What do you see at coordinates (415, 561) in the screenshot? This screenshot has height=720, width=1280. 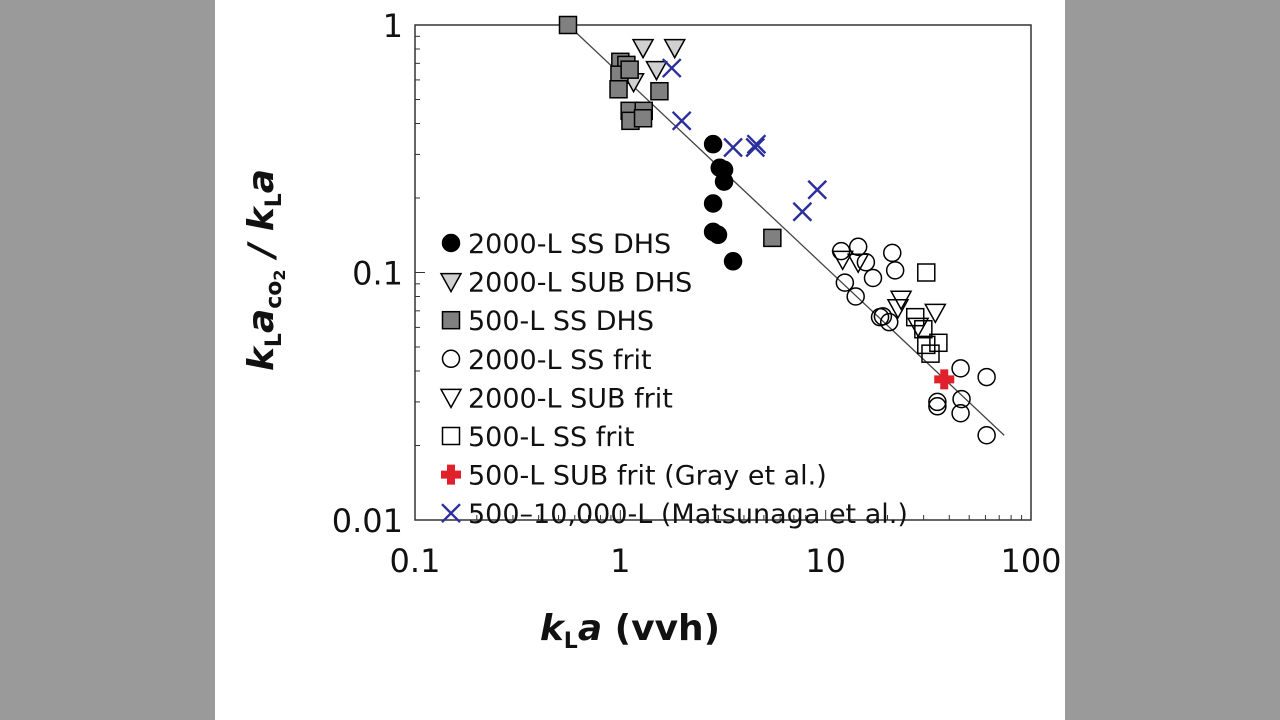 I see `x-tick-label: 0.1` at bounding box center [415, 561].